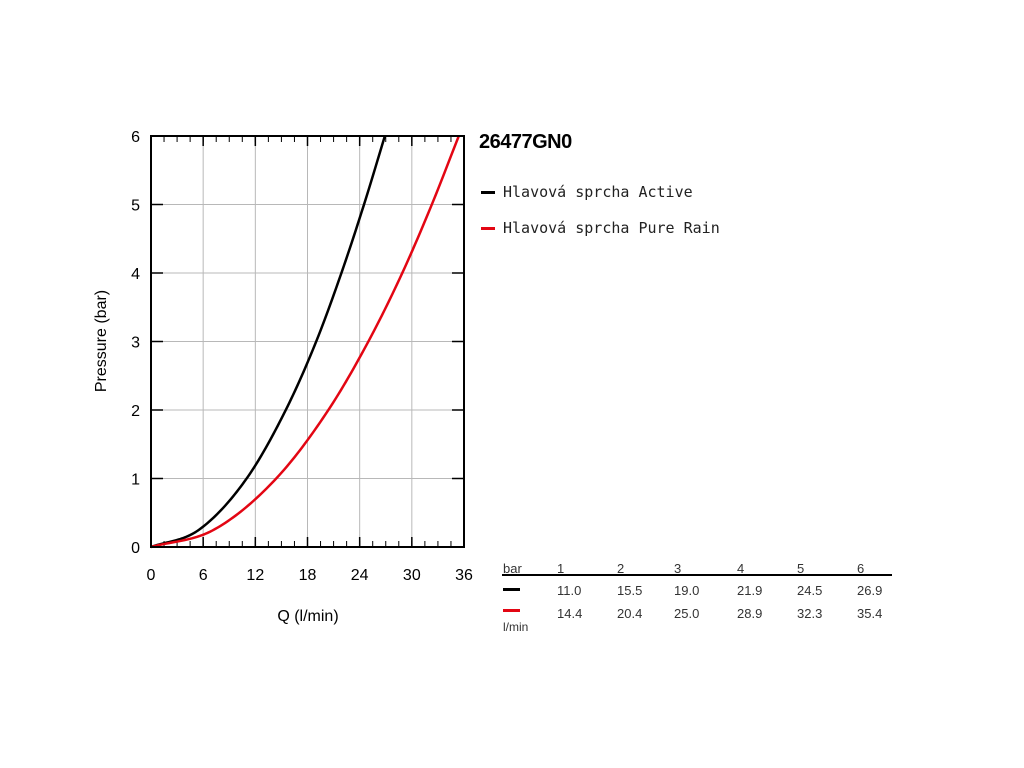 This screenshot has width=1024, height=768. What do you see at coordinates (360, 575) in the screenshot?
I see `x-tick-label: 24` at bounding box center [360, 575].